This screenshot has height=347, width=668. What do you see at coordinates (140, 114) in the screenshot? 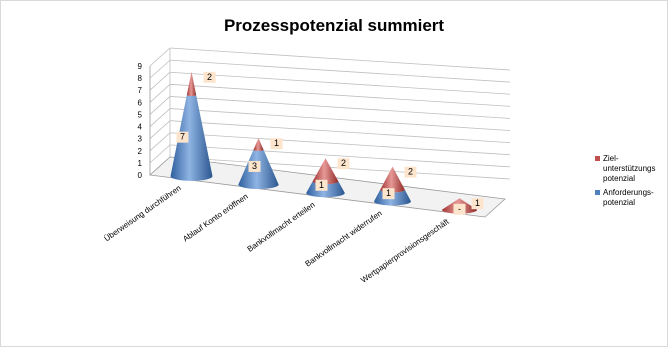
I see `y-tick-label: 5` at bounding box center [140, 114].